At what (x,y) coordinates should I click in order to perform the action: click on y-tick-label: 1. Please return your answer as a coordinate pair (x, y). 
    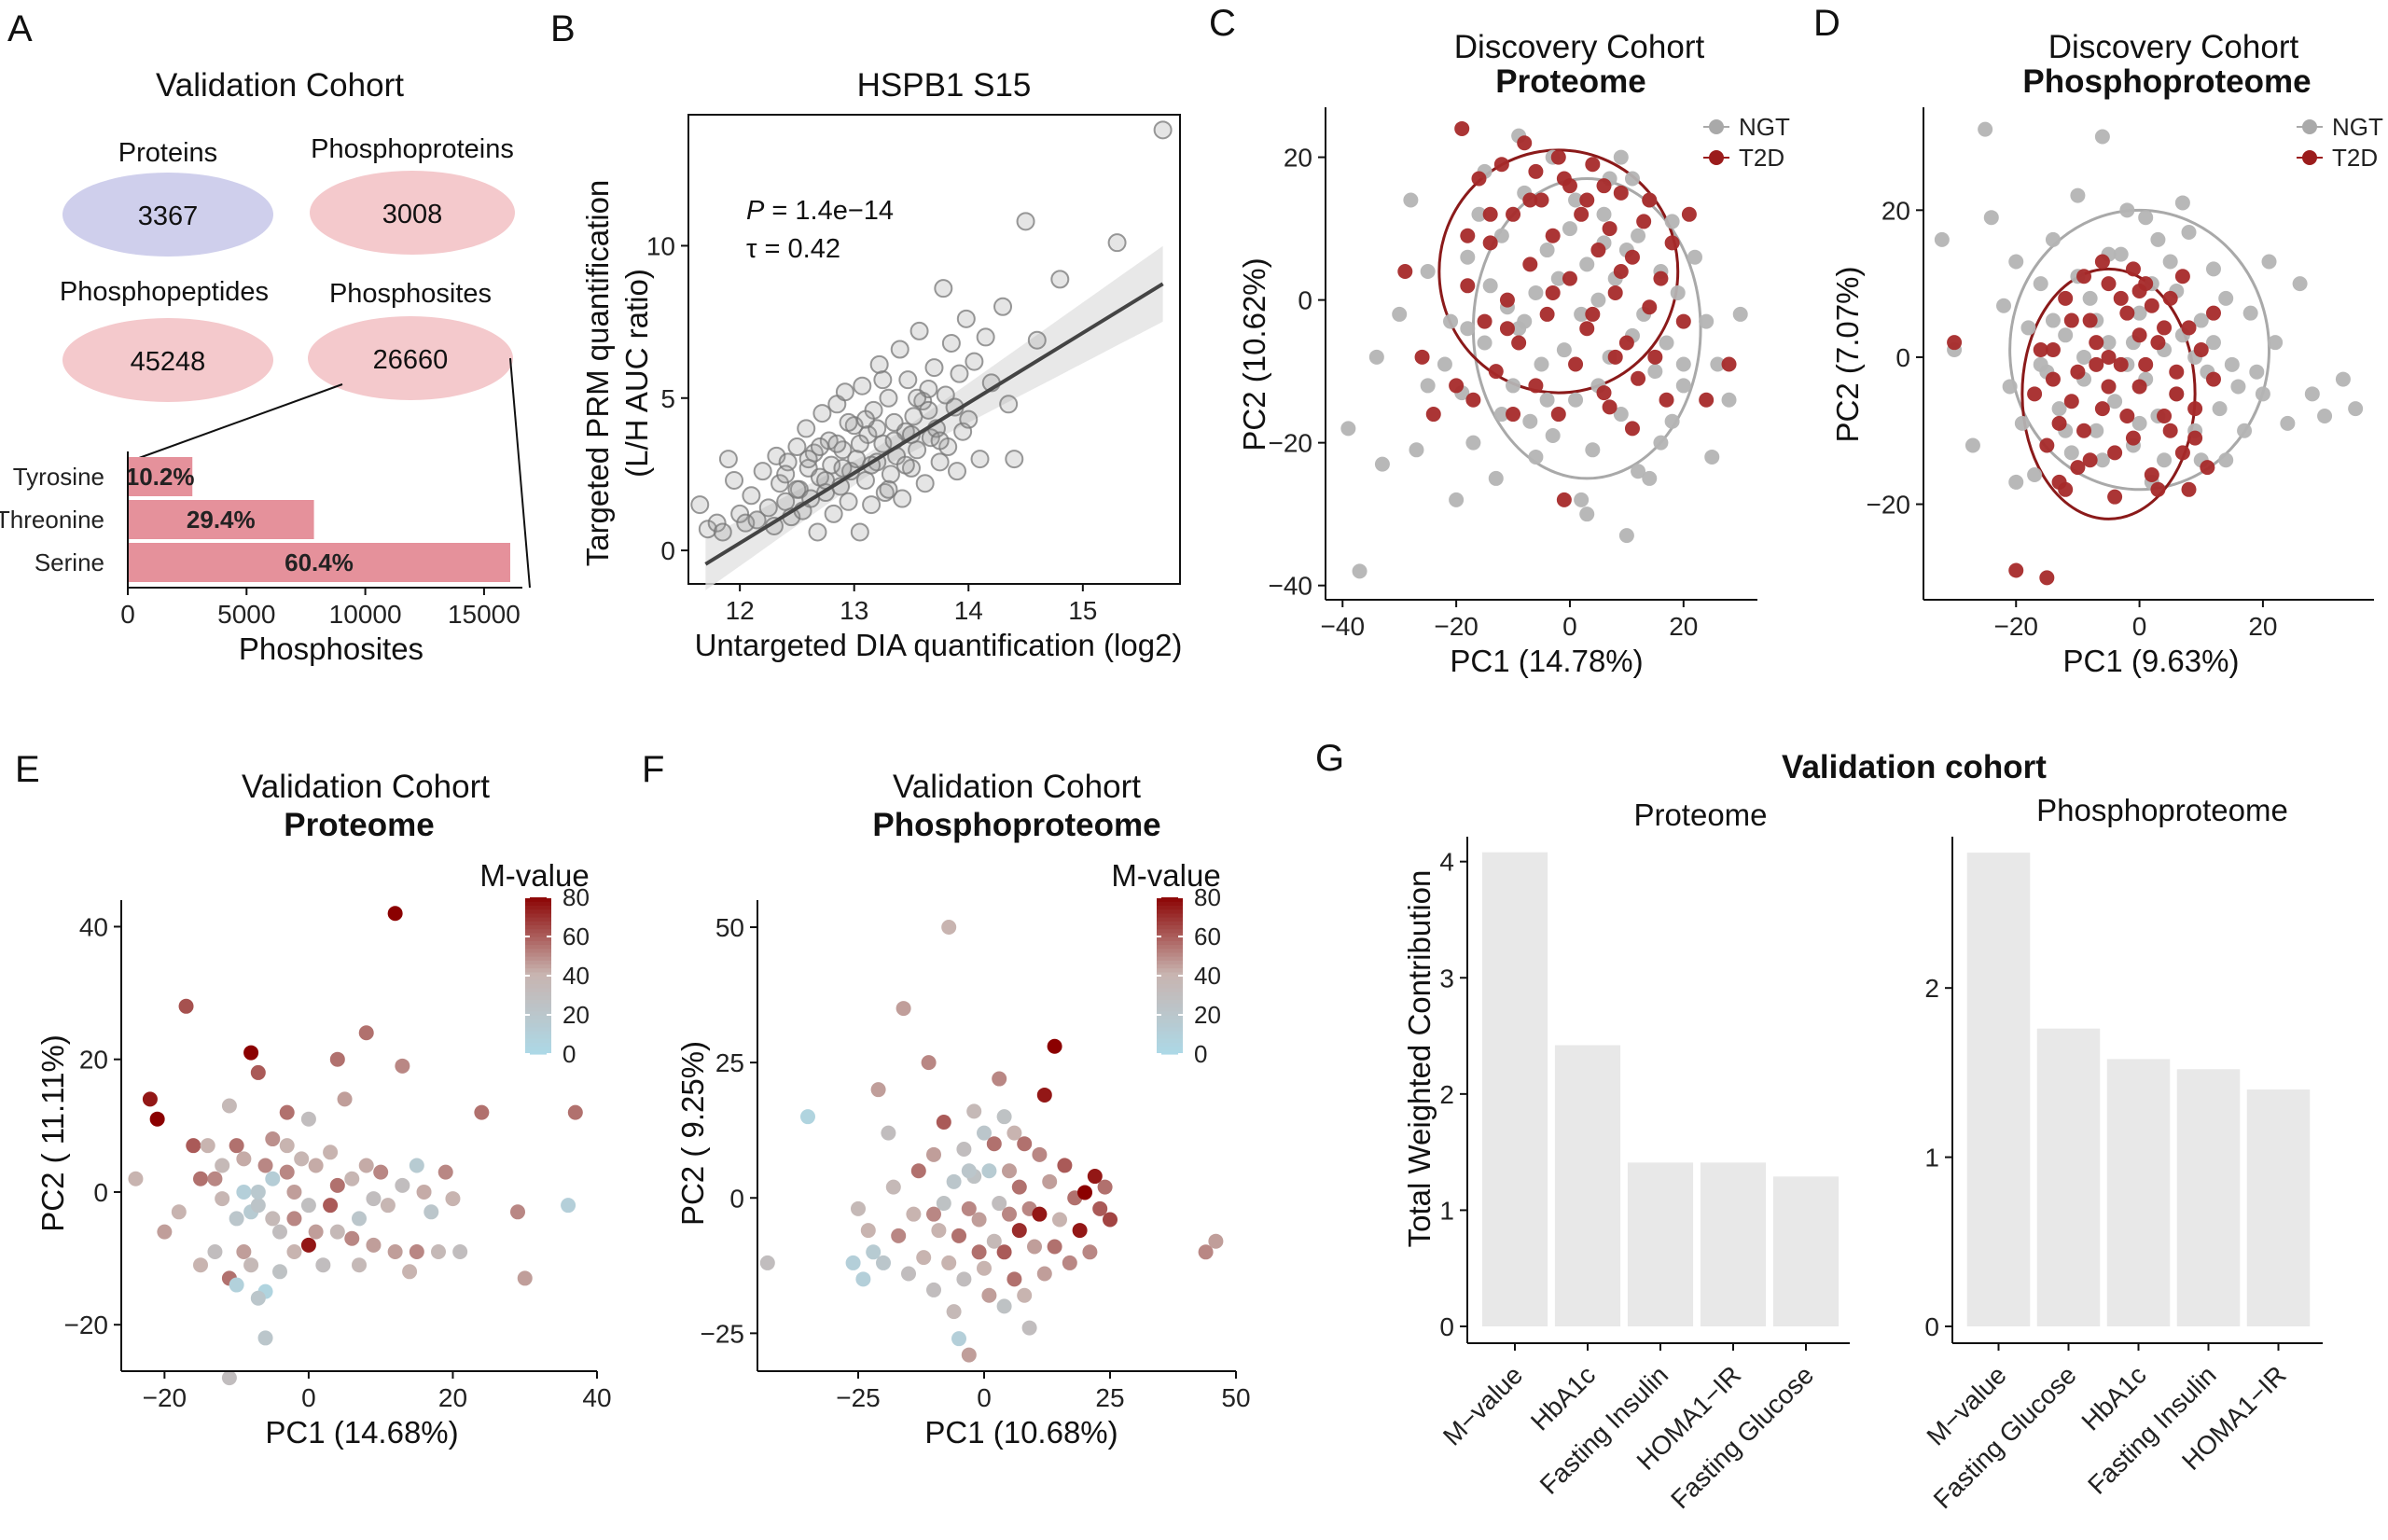
    Looking at the image, I should click on (1446, 1211).